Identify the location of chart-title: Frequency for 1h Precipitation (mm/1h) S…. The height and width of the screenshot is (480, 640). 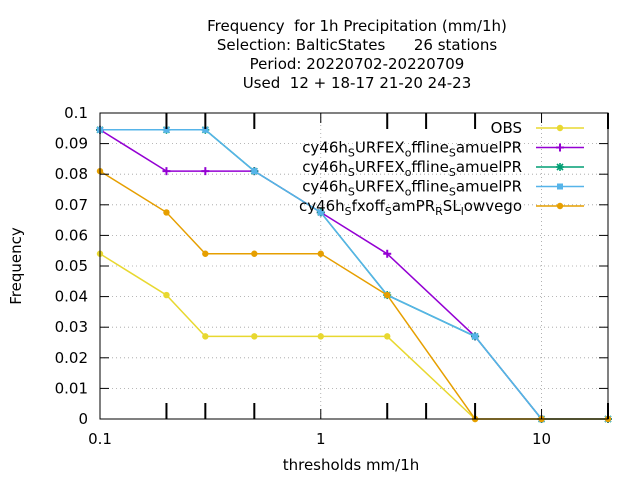
(357, 55).